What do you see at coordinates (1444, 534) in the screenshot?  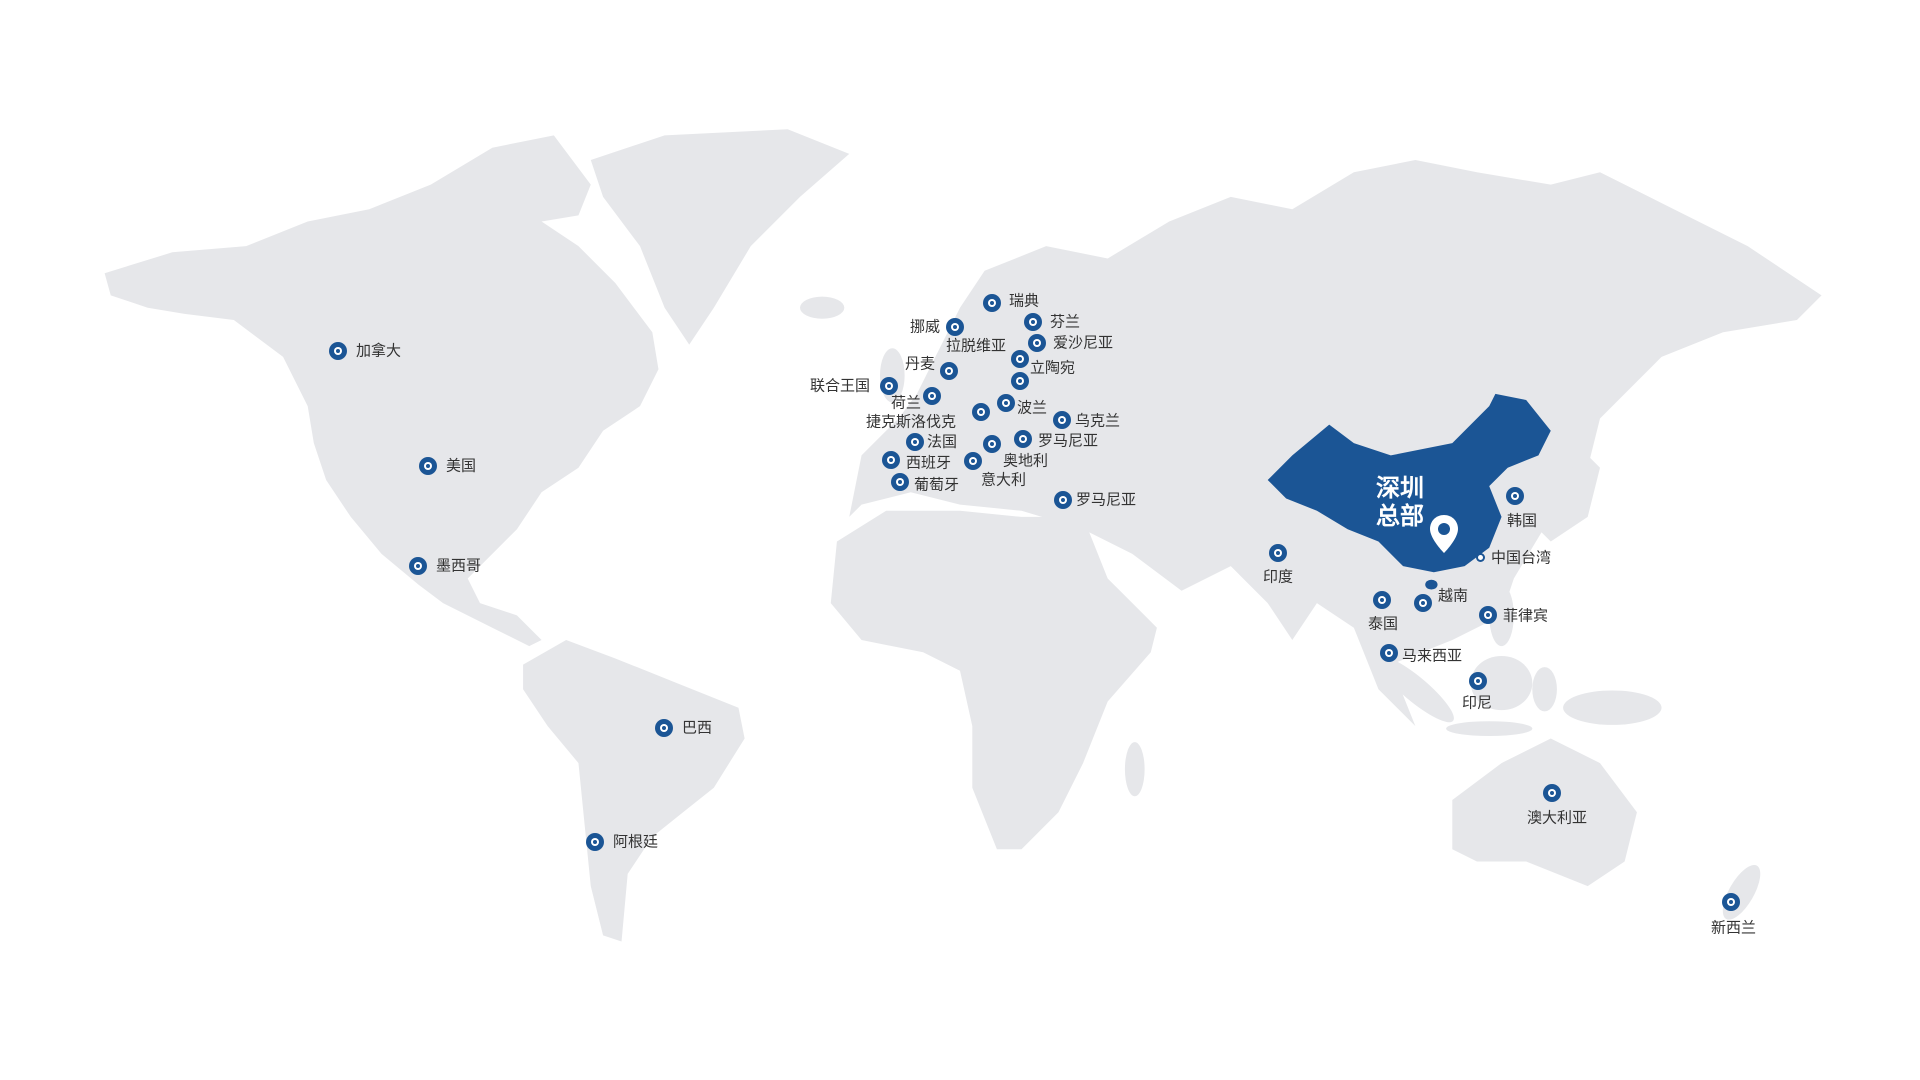 I see `map-pin-icon` at bounding box center [1444, 534].